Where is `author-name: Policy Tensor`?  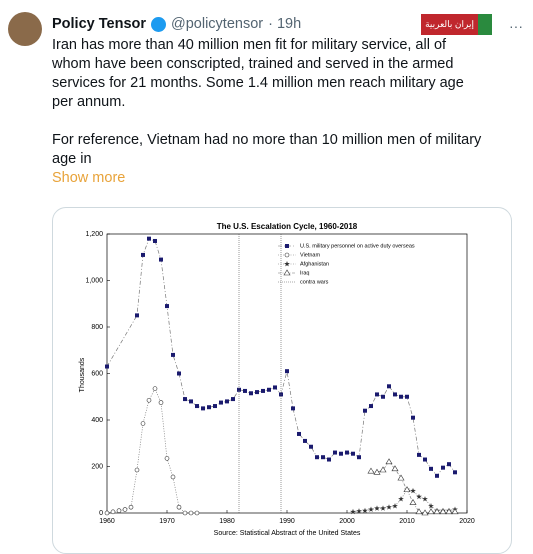 author-name: Policy Tensor is located at coordinates (99, 24).